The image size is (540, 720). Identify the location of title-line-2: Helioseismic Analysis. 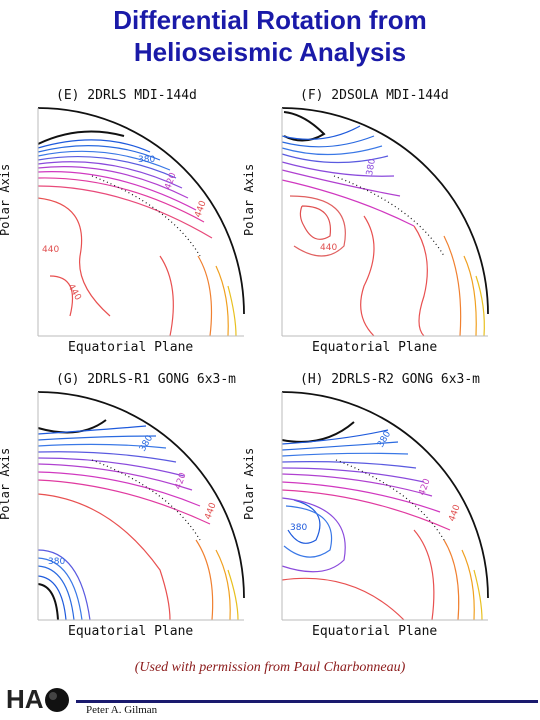
(270, 52).